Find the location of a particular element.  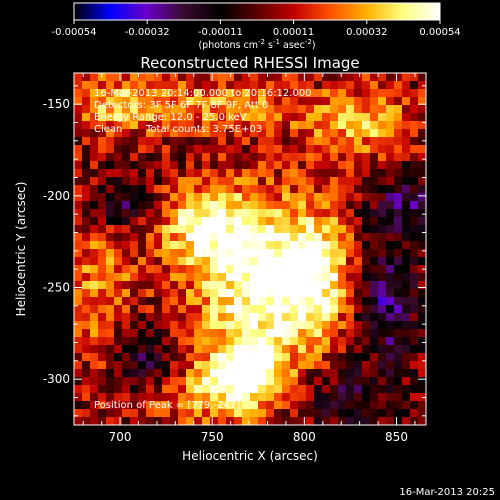

colorbar-tick-label: -0.00032 is located at coordinates (147, 32).